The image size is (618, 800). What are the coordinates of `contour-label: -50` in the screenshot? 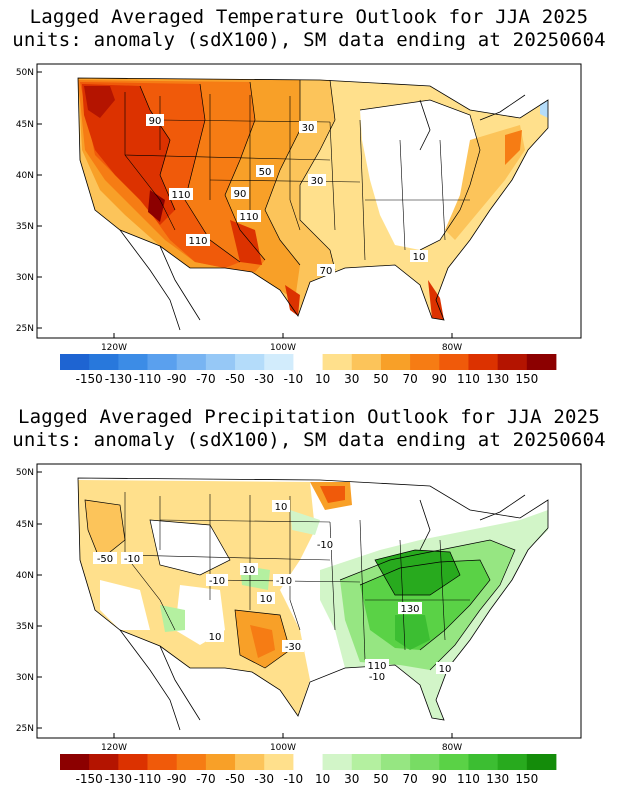 It's located at (105, 559).